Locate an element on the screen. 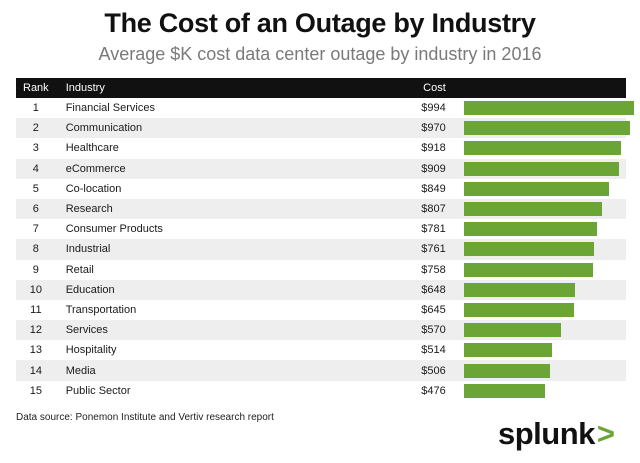 The image size is (640, 463). rank-cell: 7 is located at coordinates (36, 229).